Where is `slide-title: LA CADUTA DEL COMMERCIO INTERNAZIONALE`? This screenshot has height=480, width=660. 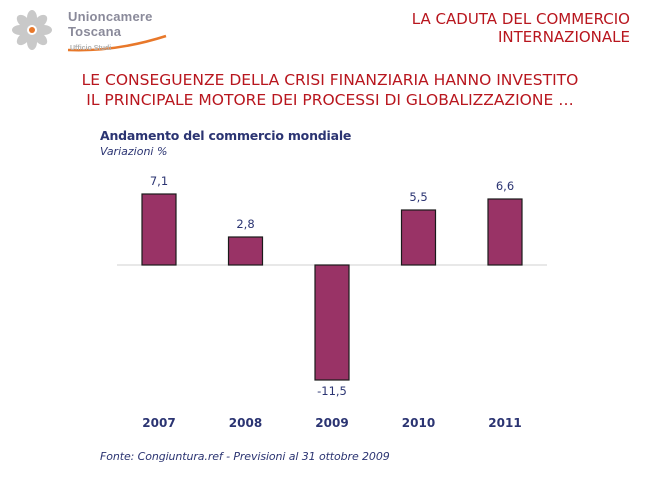
slide-title: LA CADUTA DEL COMMERCIO INTERNAZIONALE is located at coordinates (420, 28).